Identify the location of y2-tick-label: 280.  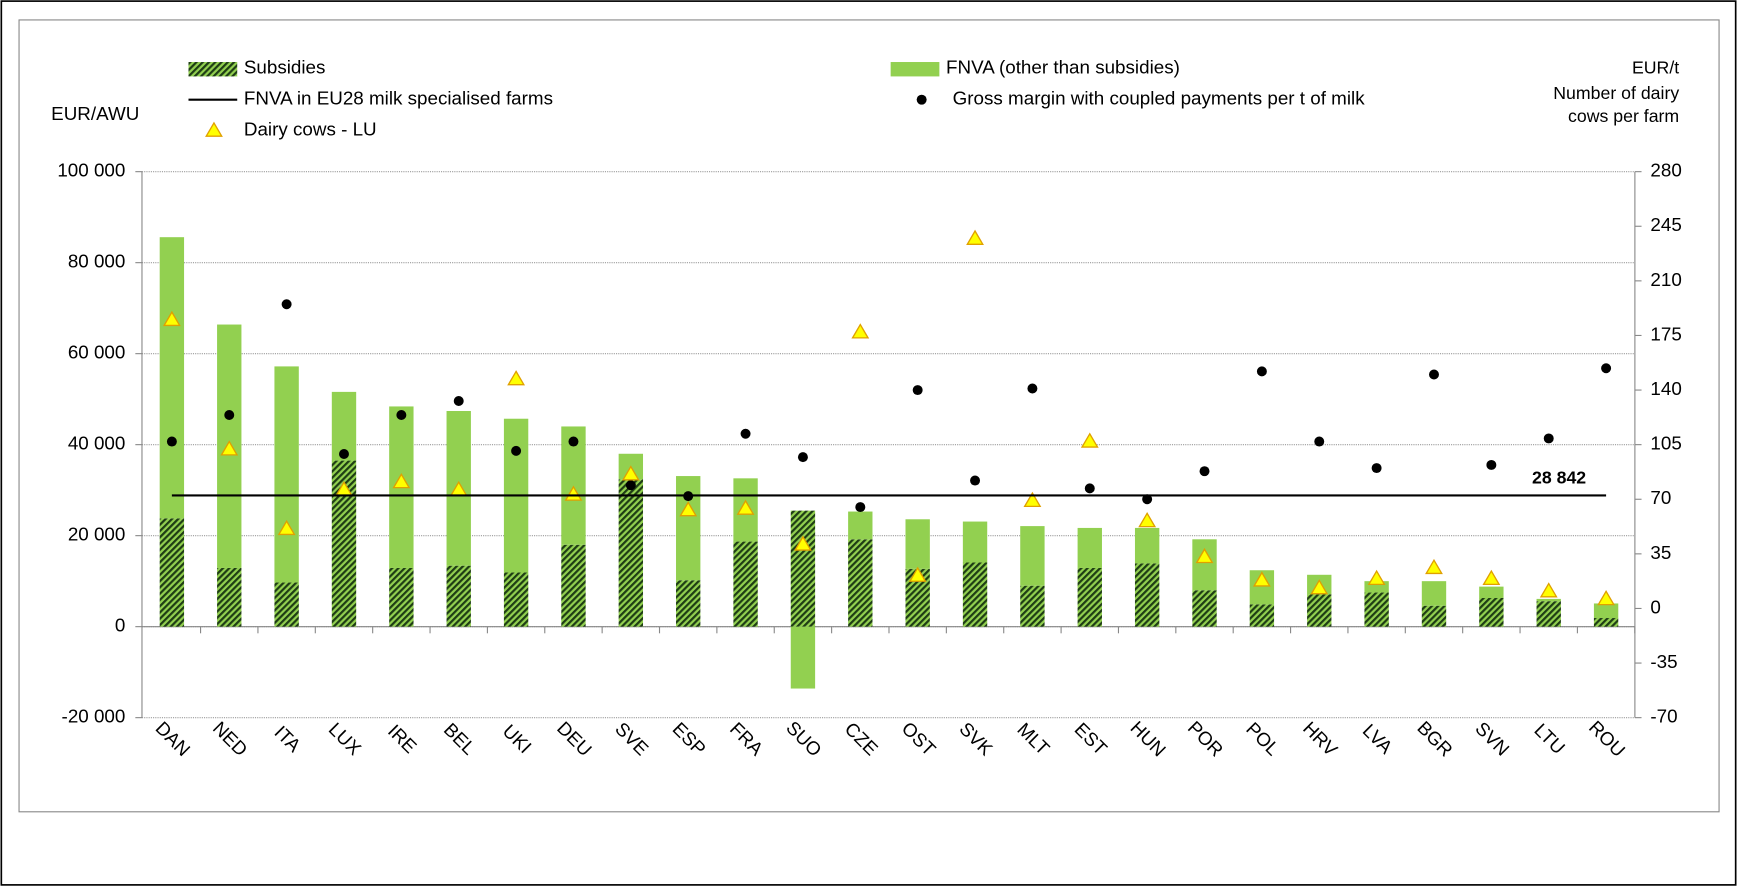
(1665, 170).